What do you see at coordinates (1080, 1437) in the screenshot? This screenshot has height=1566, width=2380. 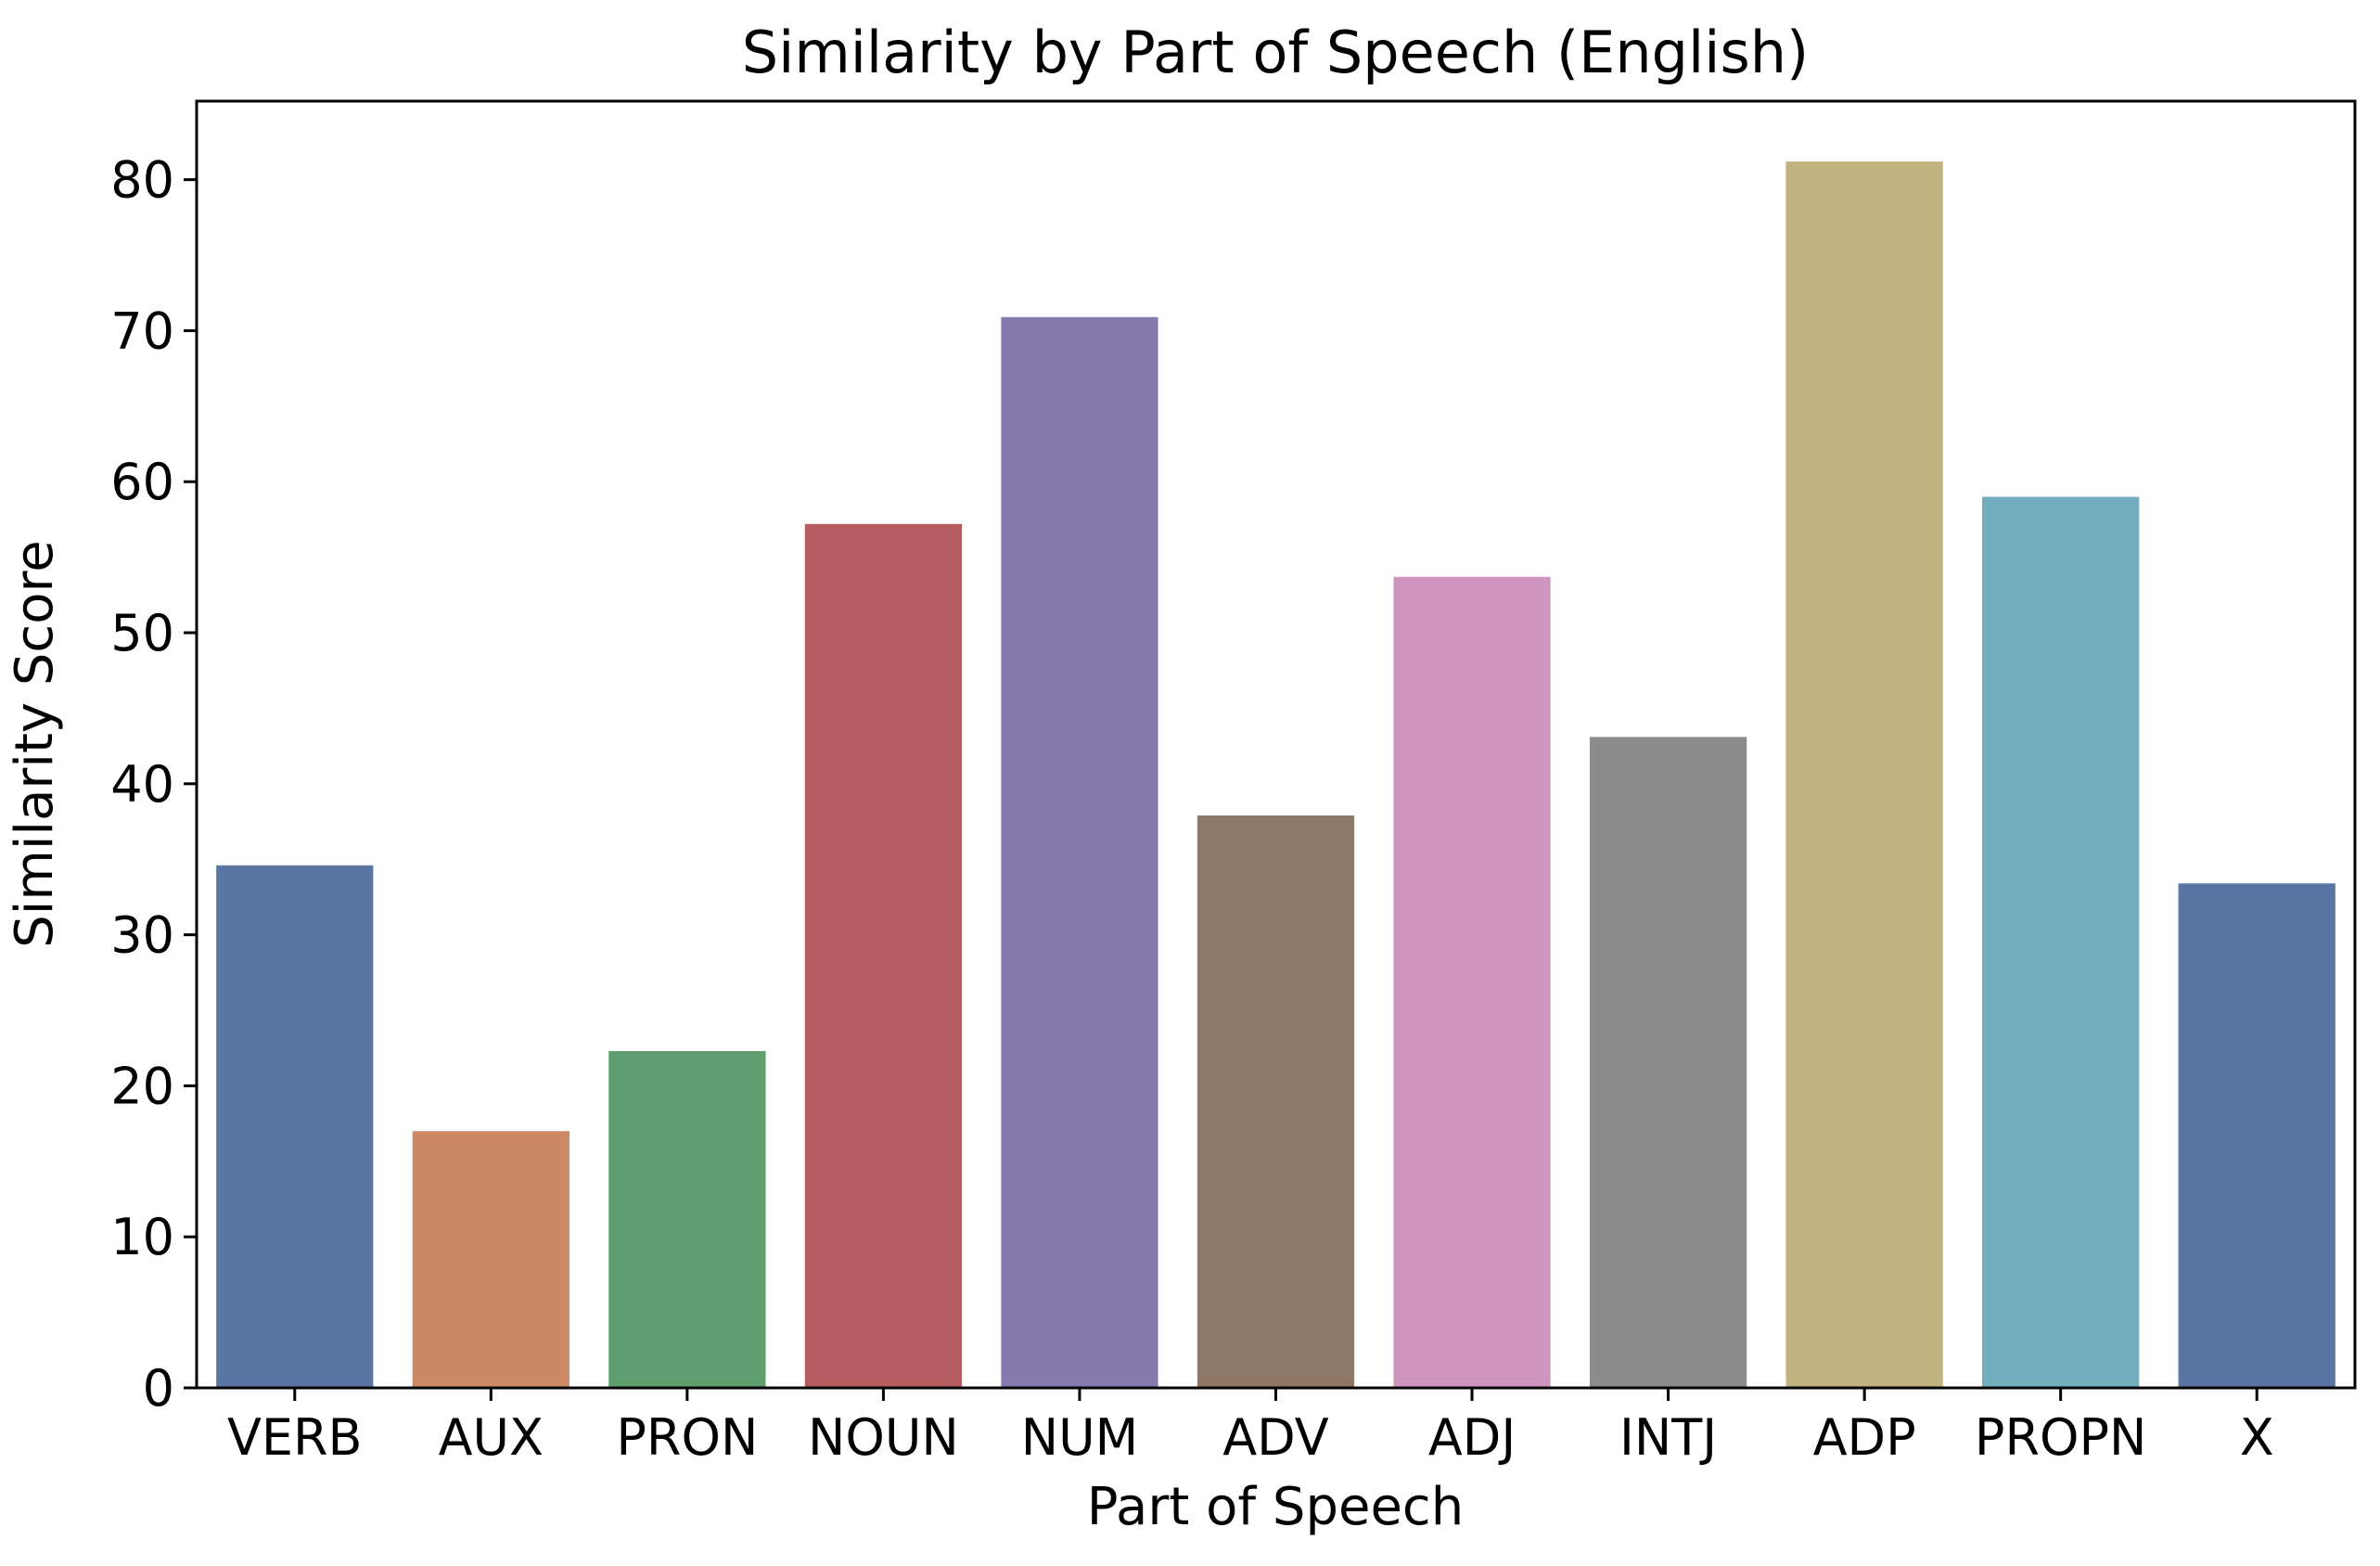 I see `x-tick-label: NUM` at bounding box center [1080, 1437].